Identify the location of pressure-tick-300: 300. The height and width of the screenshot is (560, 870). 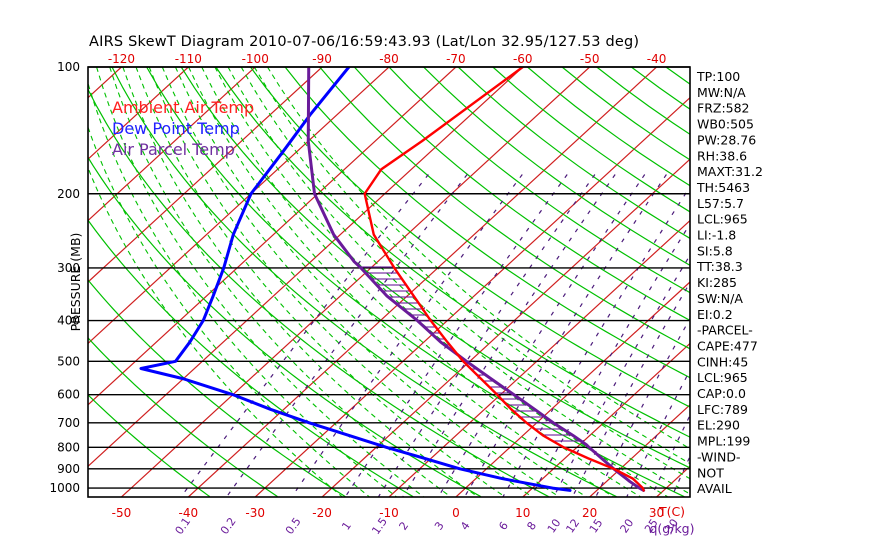
(68, 268).